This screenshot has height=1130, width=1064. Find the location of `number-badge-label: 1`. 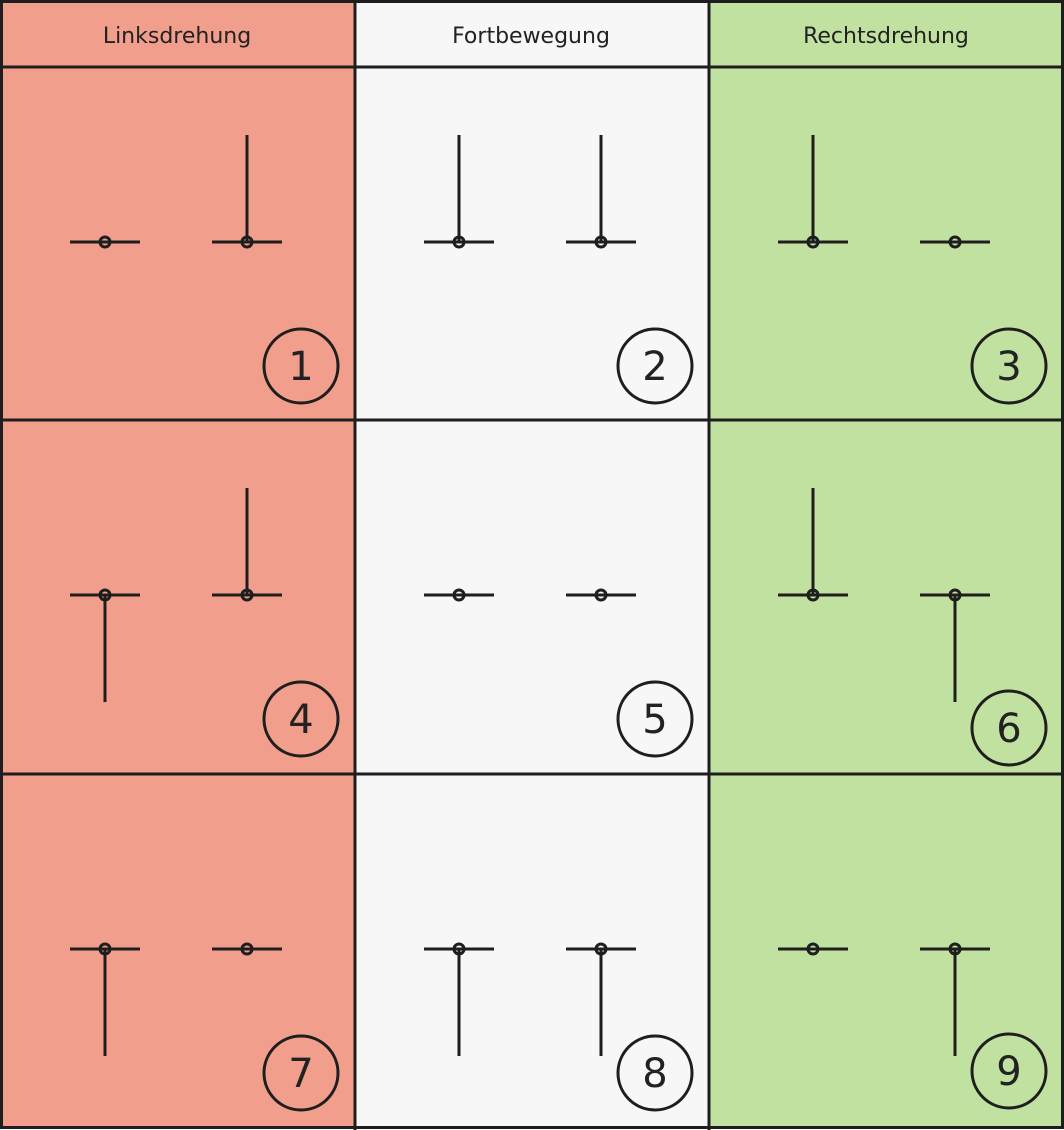

number-badge-label: 1 is located at coordinates (300, 367).